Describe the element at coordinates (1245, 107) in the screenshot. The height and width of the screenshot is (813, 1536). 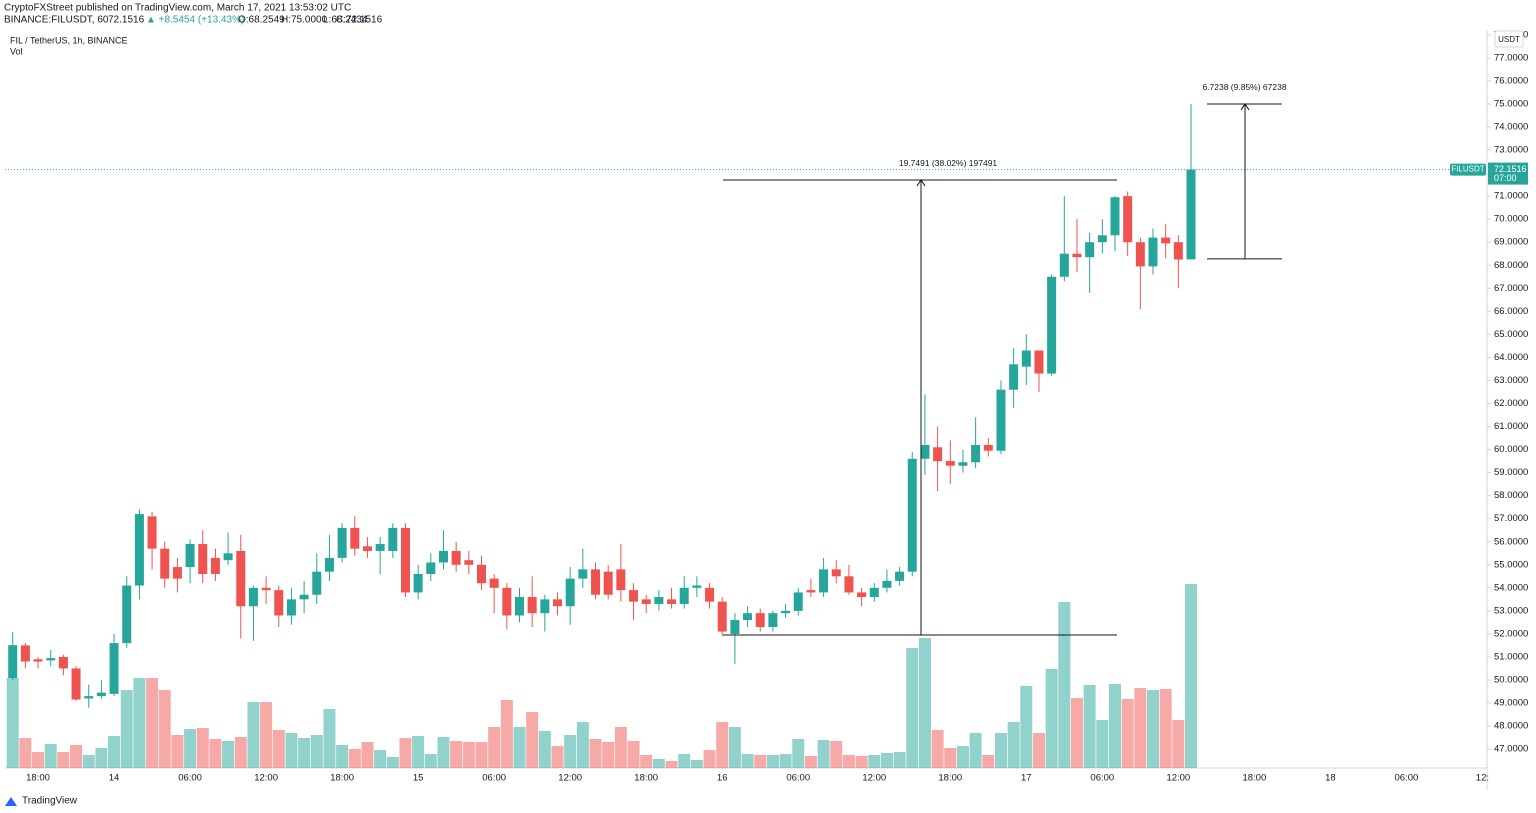
I see `arrow-head` at that location.